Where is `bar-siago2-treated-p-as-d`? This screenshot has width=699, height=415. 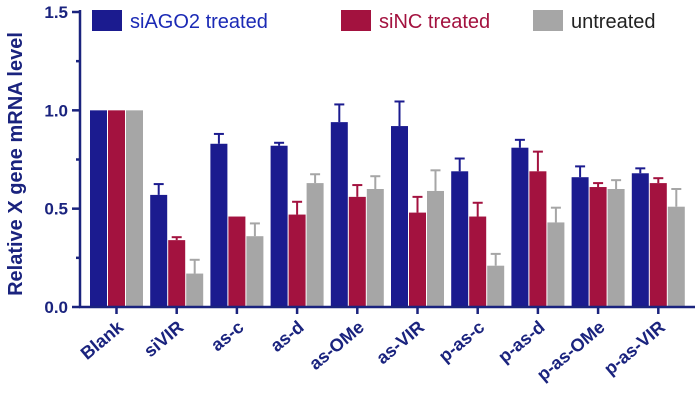
bar-siago2-treated-p-as-d is located at coordinates (520, 227).